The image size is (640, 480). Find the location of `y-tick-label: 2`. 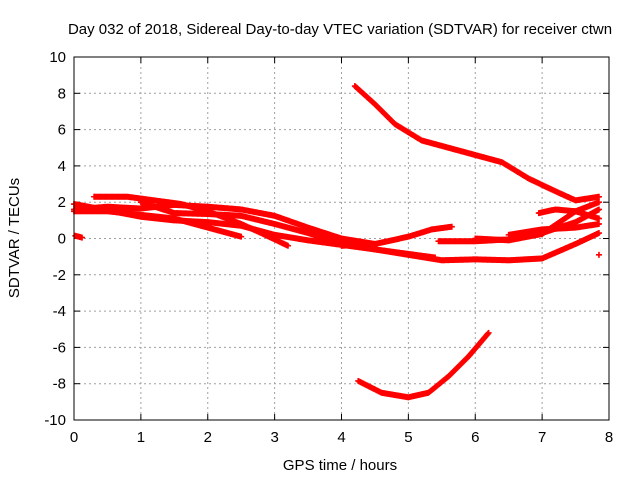

y-tick-label: 2 is located at coordinates (62, 202).